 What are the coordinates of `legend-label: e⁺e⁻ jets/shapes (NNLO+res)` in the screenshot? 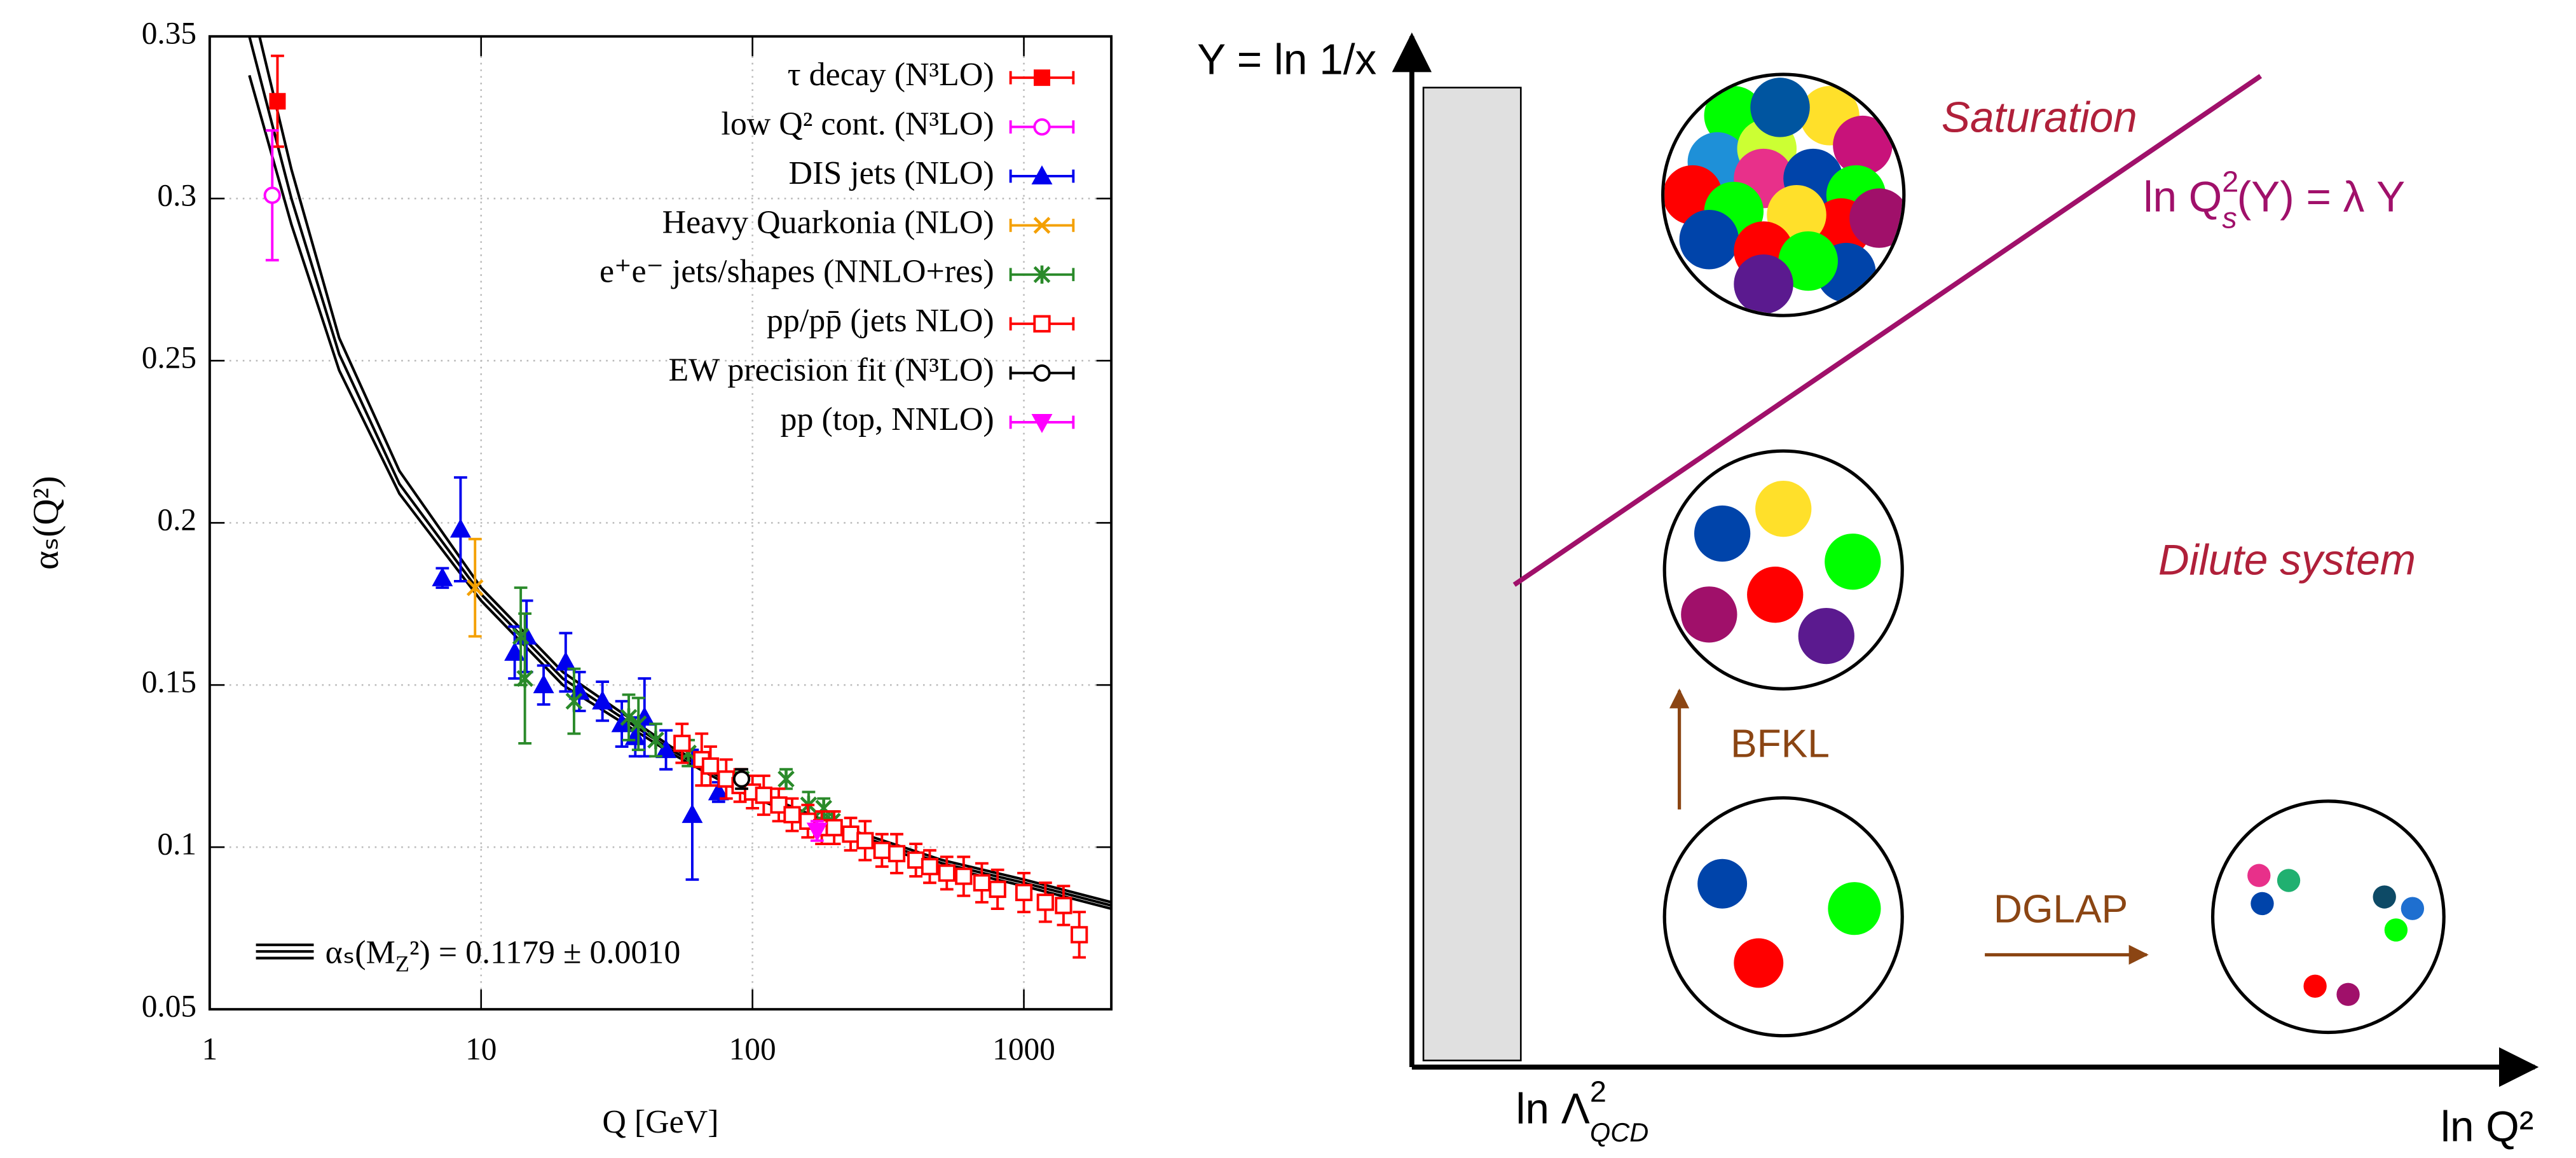 It's located at (796, 272).